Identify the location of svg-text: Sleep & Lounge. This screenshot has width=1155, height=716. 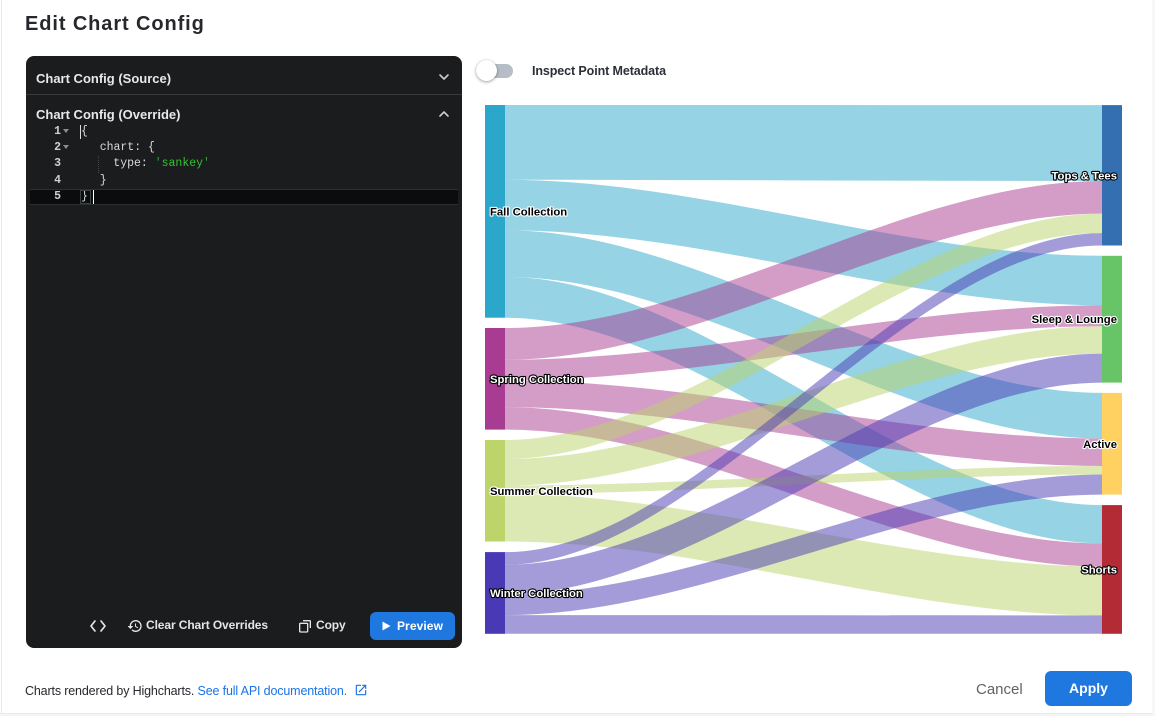
(1074, 320).